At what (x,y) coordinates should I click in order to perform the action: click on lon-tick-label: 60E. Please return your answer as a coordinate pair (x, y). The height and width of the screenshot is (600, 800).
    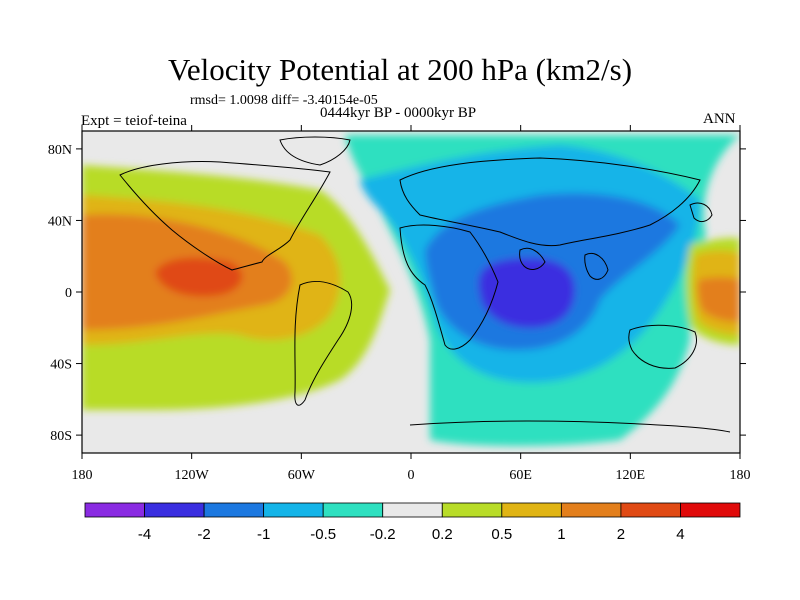
    Looking at the image, I should click on (520, 475).